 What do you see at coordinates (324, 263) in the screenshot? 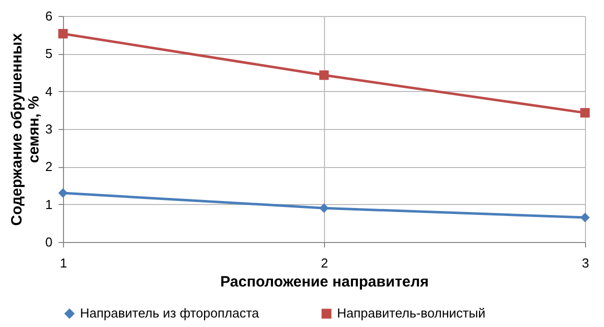
I see `x-tick-label: 2` at bounding box center [324, 263].